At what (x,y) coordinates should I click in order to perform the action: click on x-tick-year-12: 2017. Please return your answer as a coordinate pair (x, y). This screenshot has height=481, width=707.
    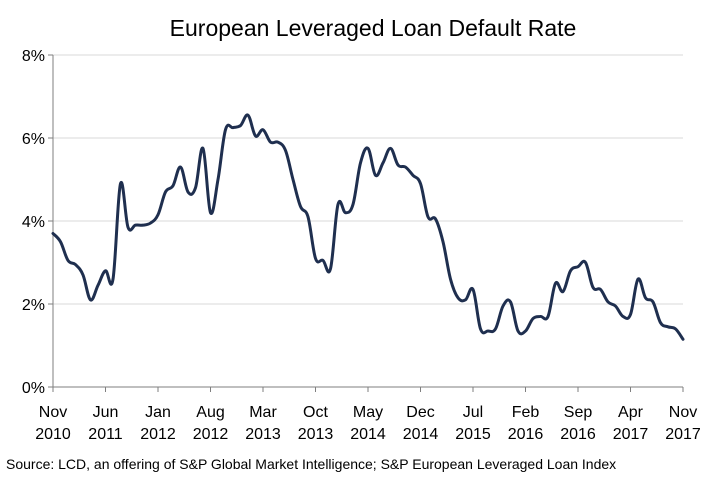
    Looking at the image, I should click on (683, 434).